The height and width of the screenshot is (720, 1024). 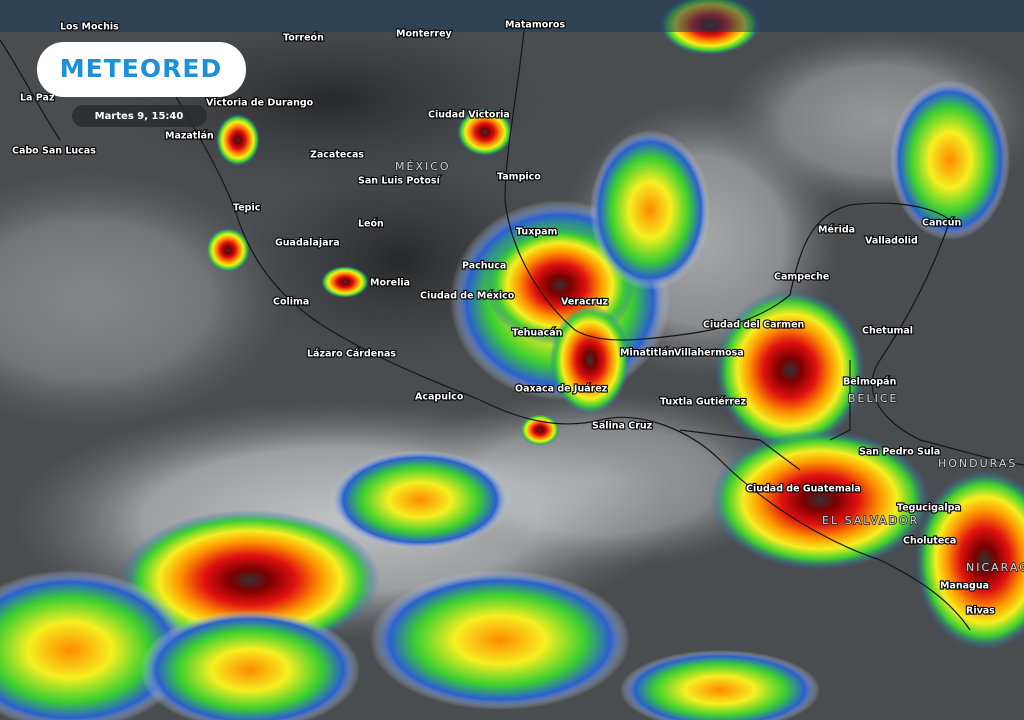 What do you see at coordinates (929, 508) in the screenshot?
I see `city-label: Tegucigalpa` at bounding box center [929, 508].